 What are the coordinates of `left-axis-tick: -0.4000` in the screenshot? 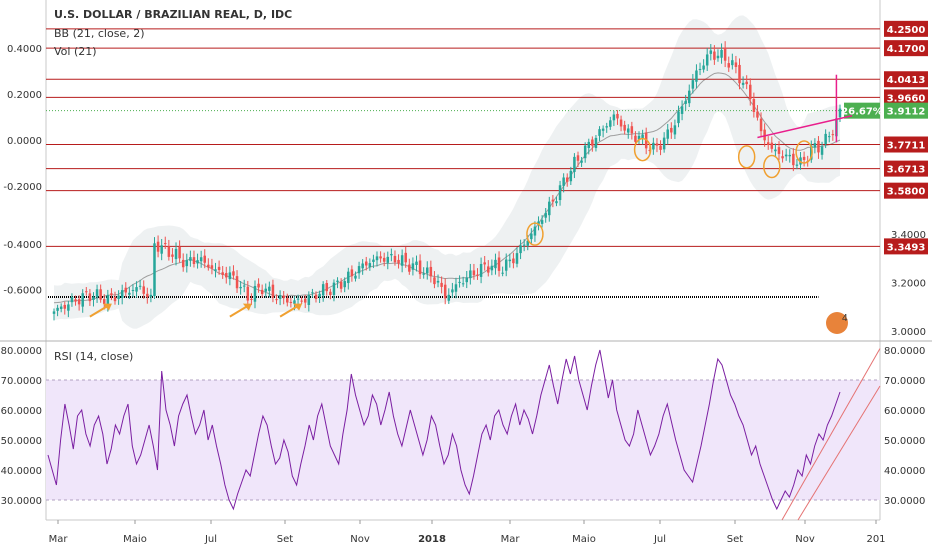 It's located at (22, 245).